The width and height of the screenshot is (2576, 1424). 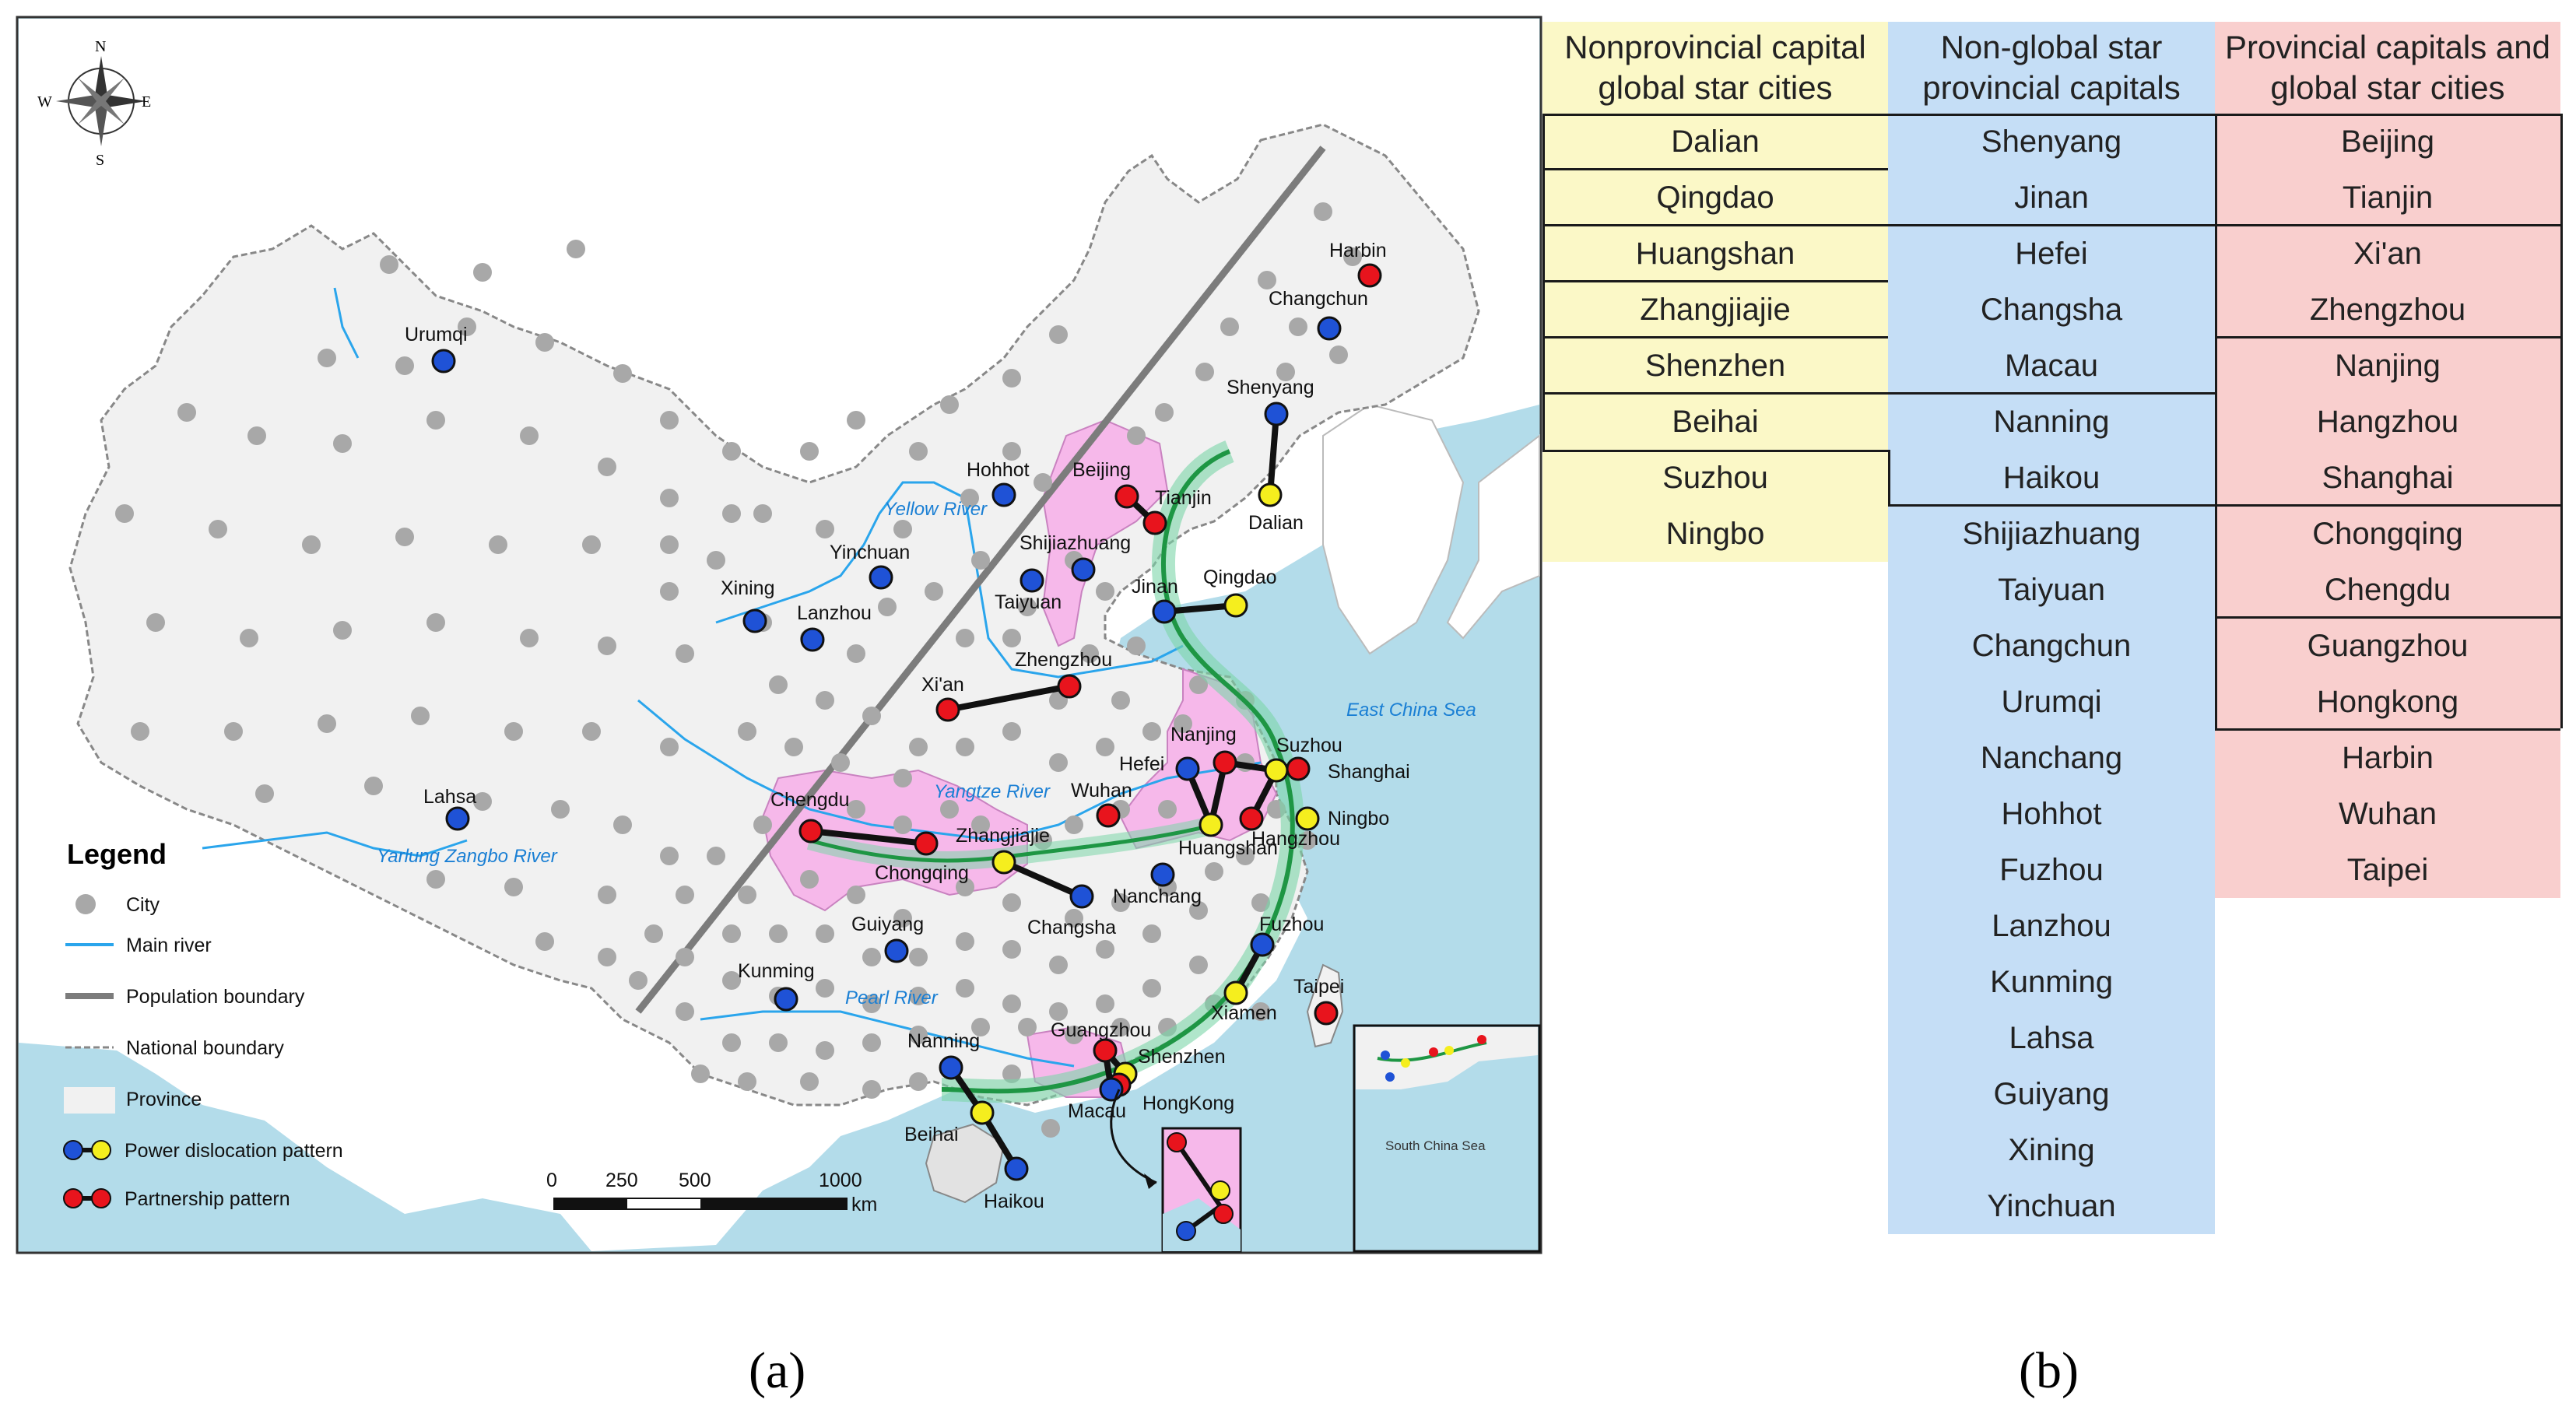 I want to click on city-marker-suzhou, so click(x=1277, y=770).